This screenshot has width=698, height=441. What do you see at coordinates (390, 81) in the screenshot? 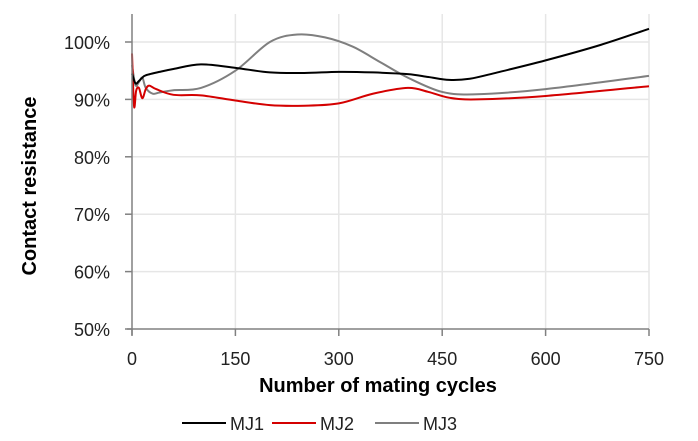
I see `series-line-mj2` at bounding box center [390, 81].